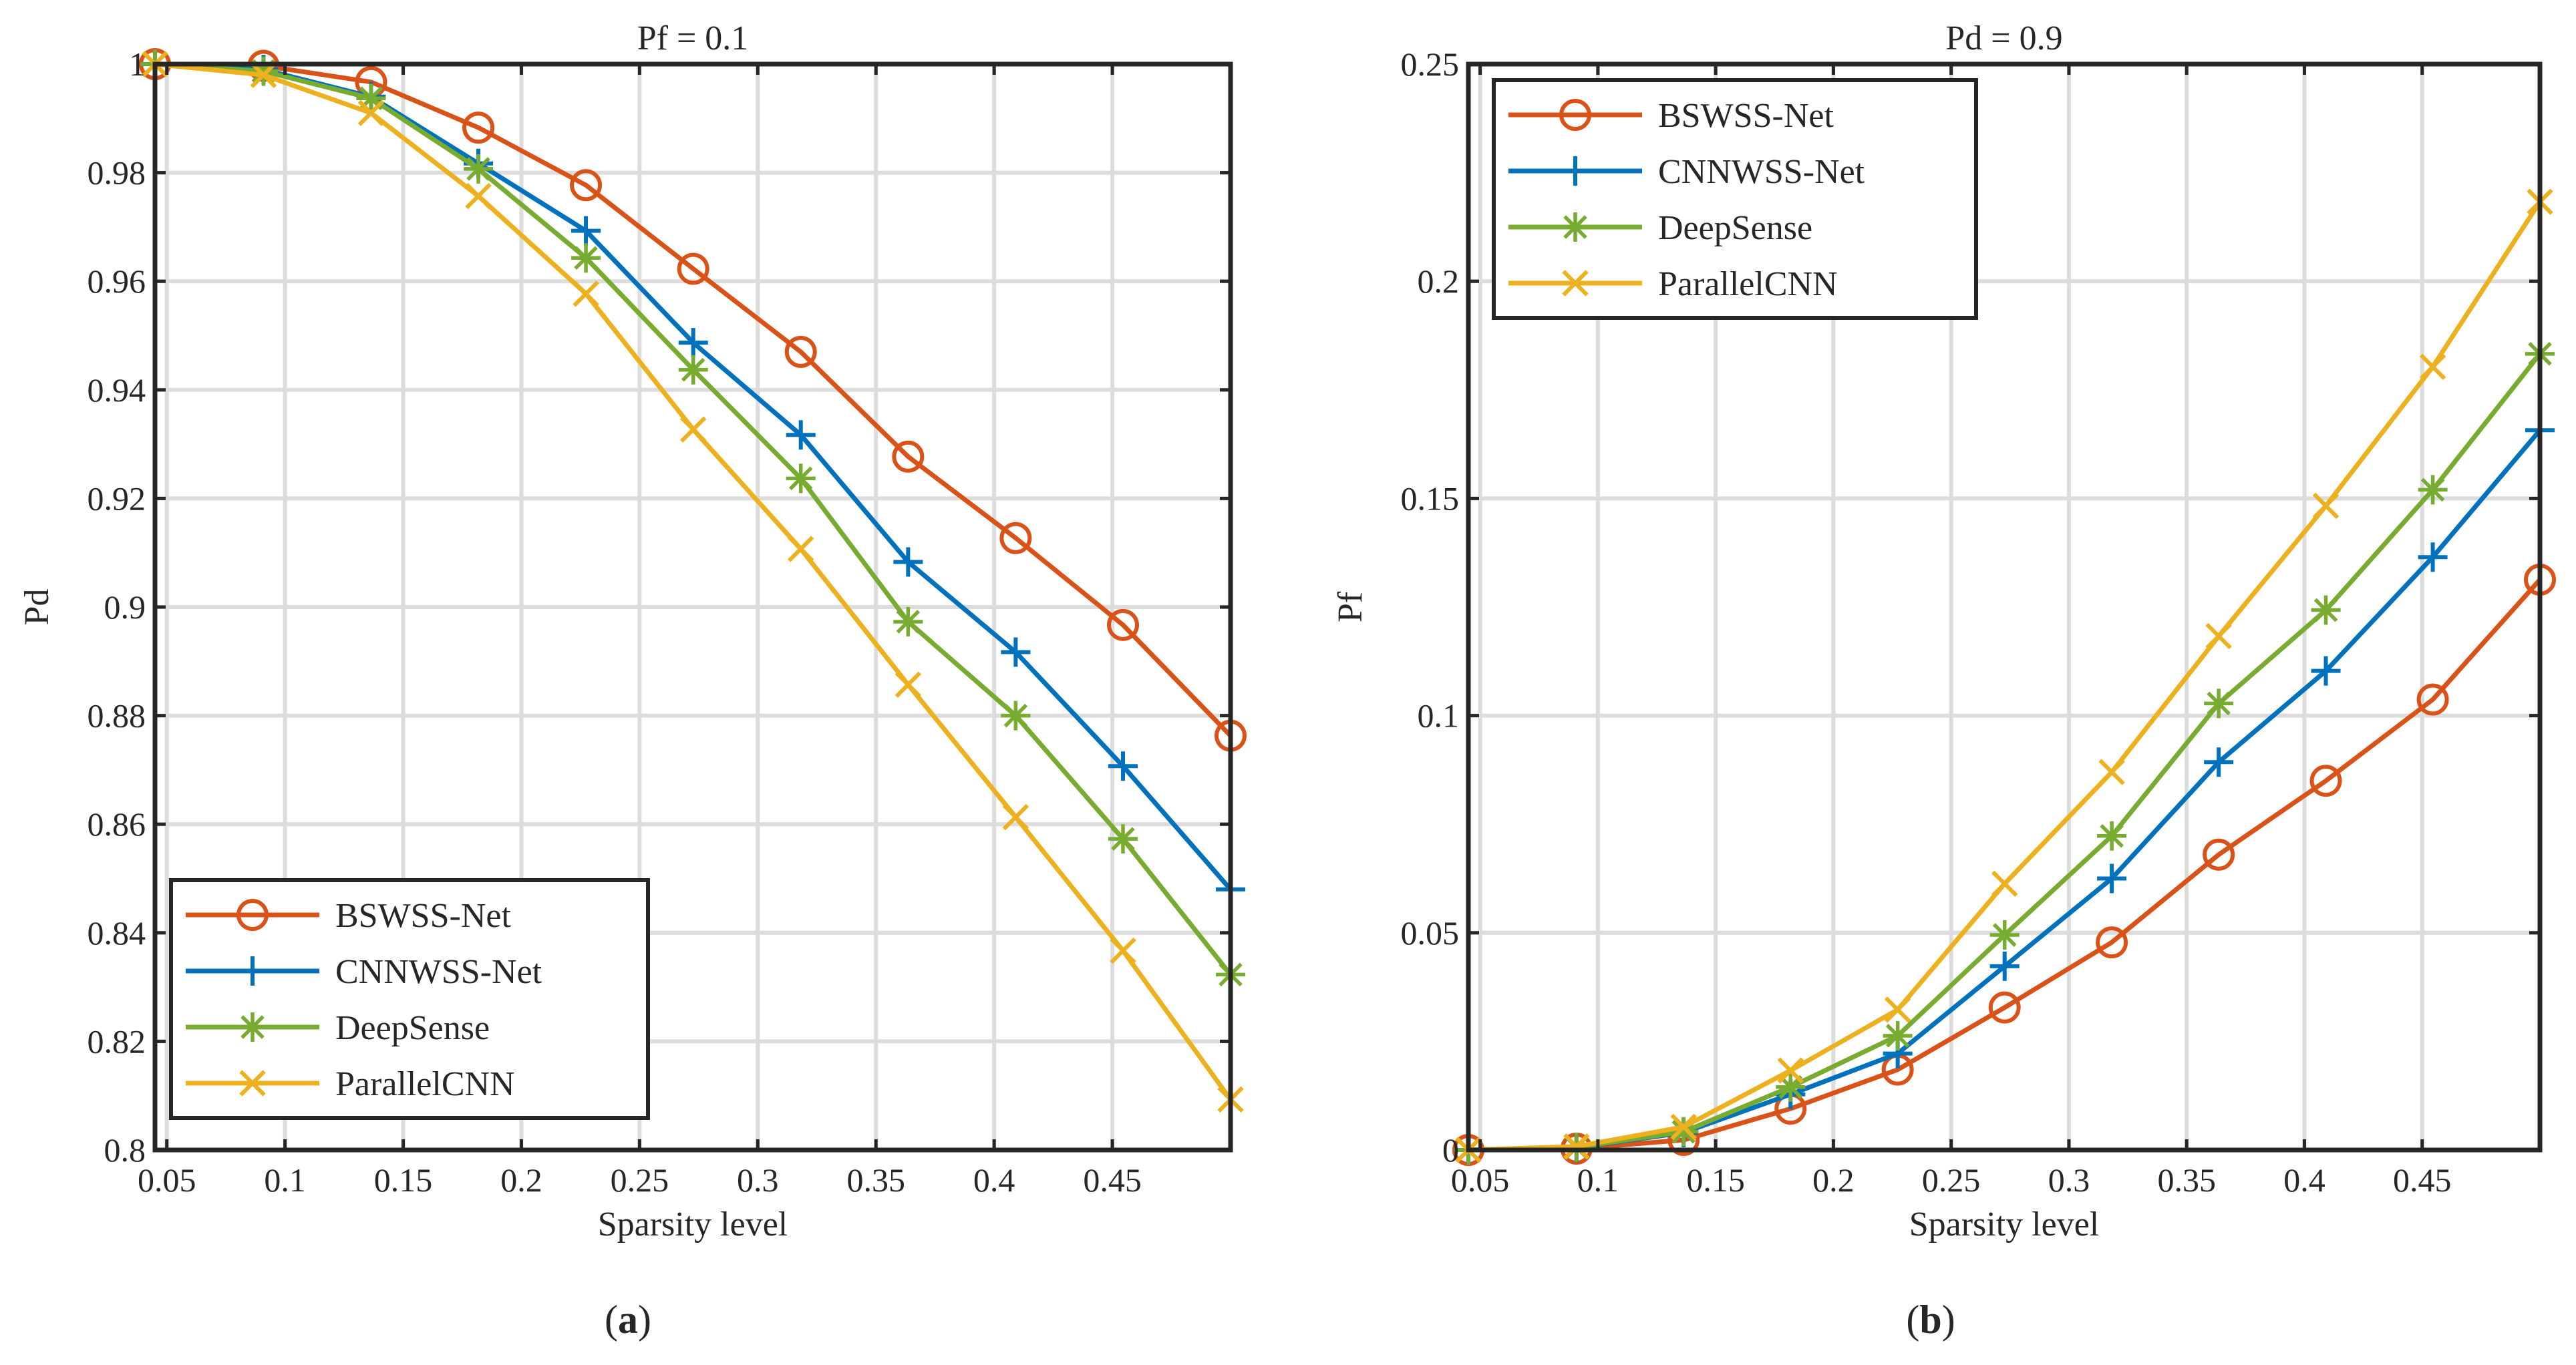 This screenshot has width=2576, height=1365. What do you see at coordinates (693, 38) in the screenshot?
I see `chart-title: Pf = 0.1` at bounding box center [693, 38].